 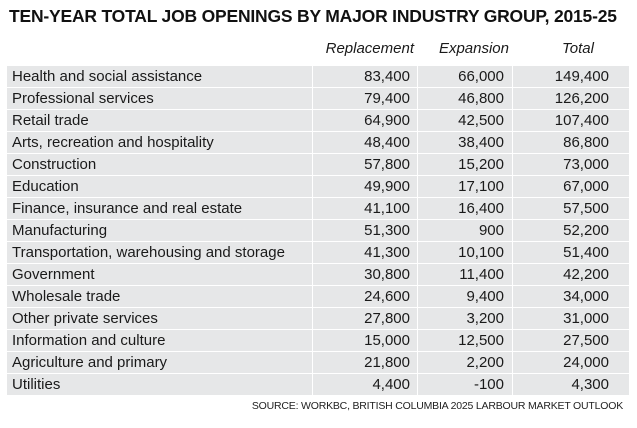 I want to click on replacement-cell: 83,400, so click(x=387, y=76).